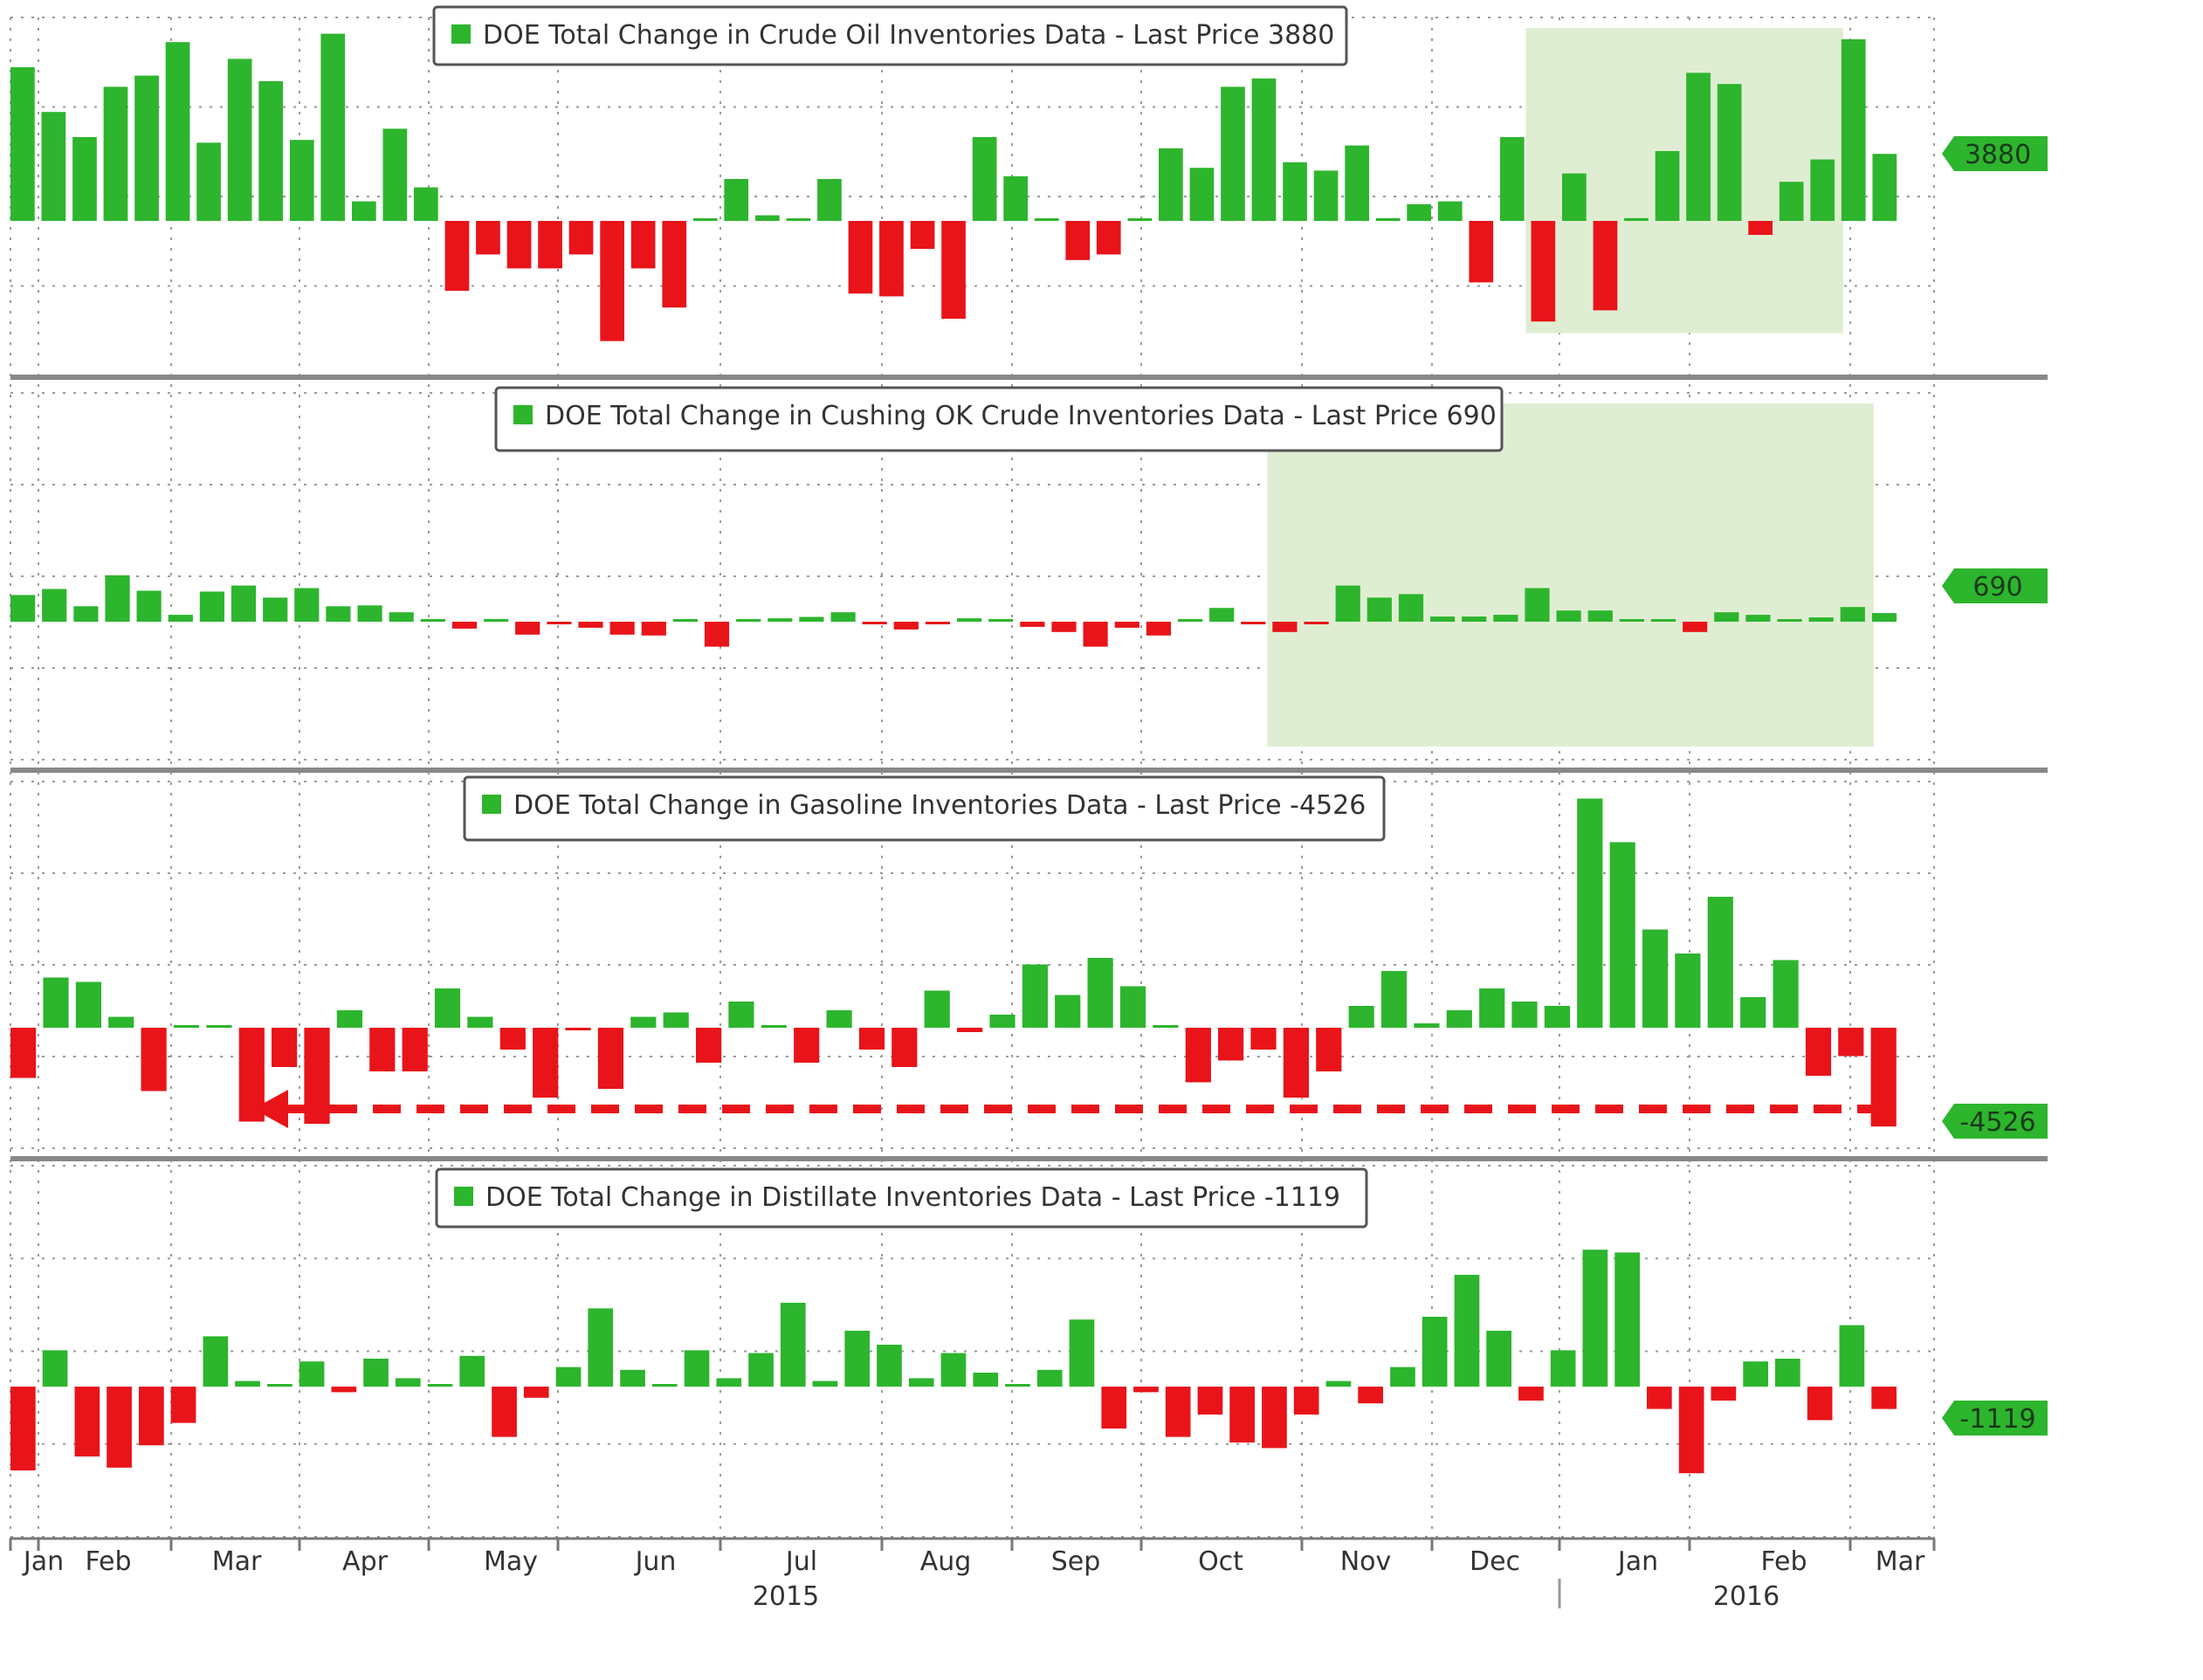 The image size is (2203, 1680). What do you see at coordinates (270, 1109) in the screenshot?
I see `annotation-arrow-head` at bounding box center [270, 1109].